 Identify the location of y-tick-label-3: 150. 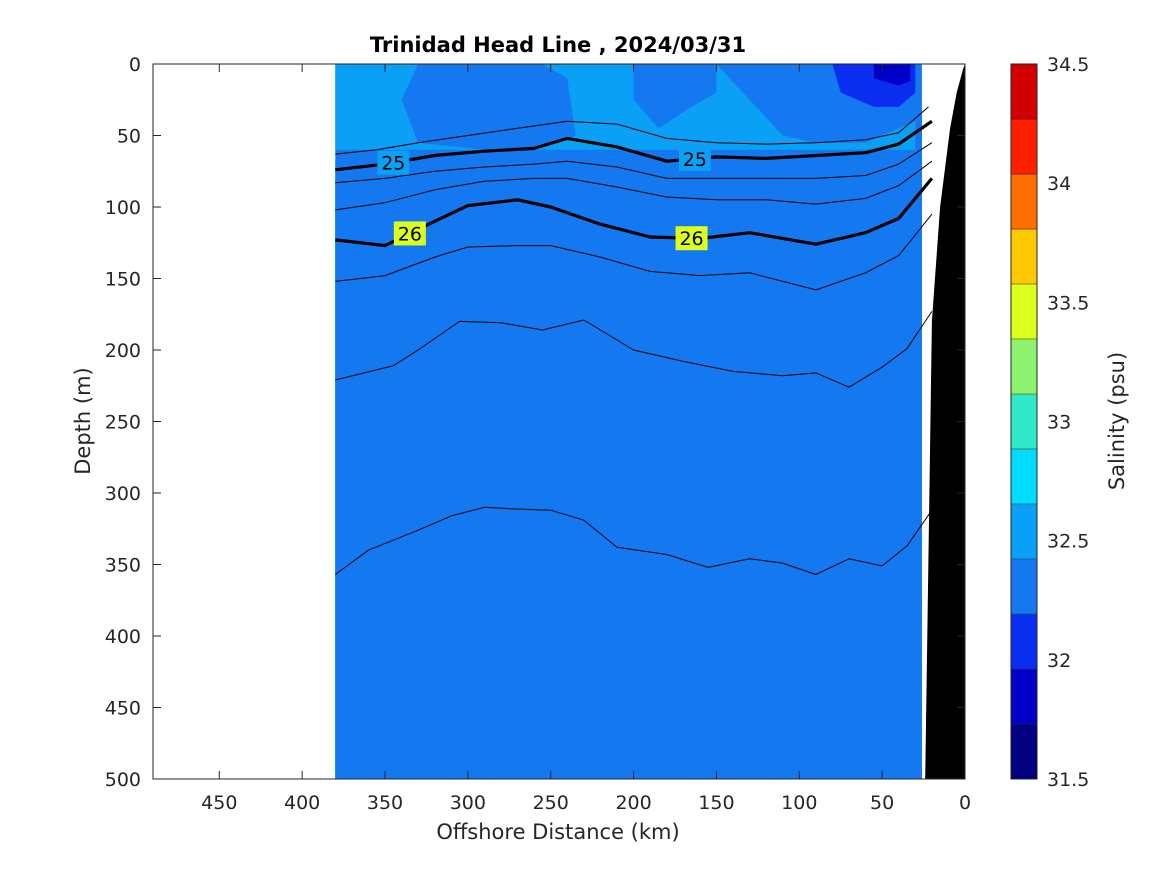
(123, 280).